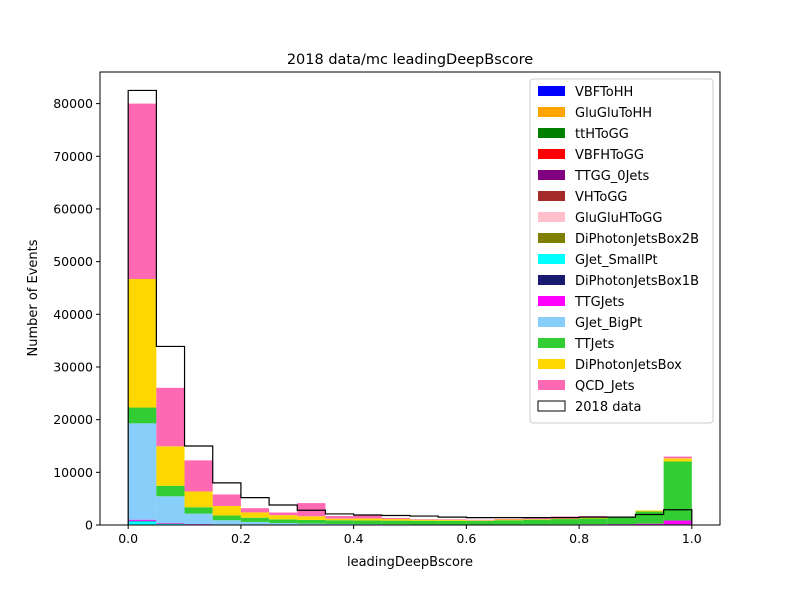  I want to click on x-tick-label: 0.4, so click(354, 538).